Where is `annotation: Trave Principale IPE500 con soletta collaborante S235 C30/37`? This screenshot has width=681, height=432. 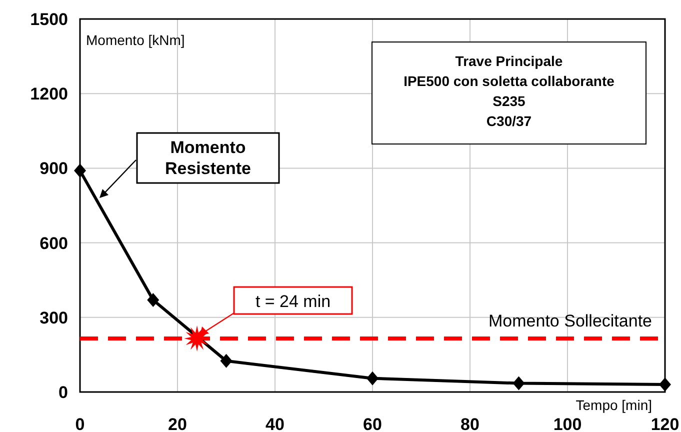
annotation: Trave Principale IPE500 con soletta collaborante S235 C30/37 is located at coordinates (509, 91).